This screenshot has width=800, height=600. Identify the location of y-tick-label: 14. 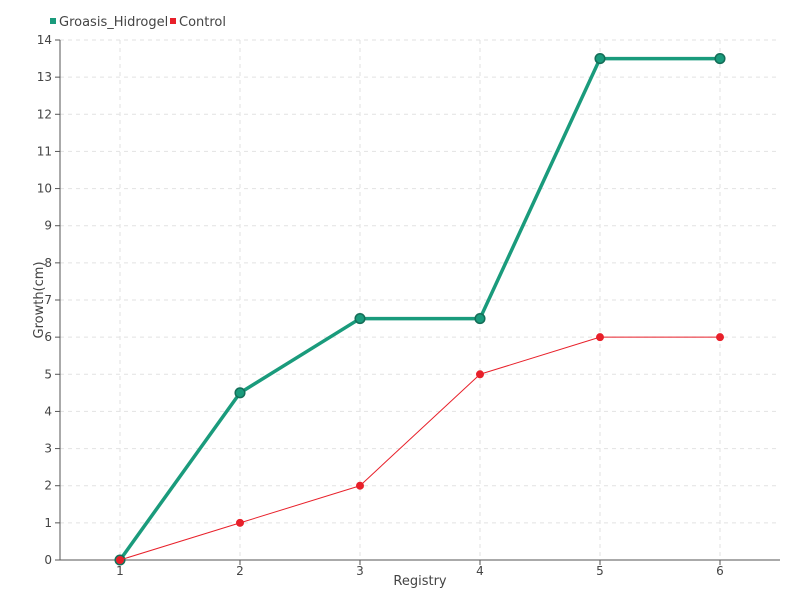
(44, 40).